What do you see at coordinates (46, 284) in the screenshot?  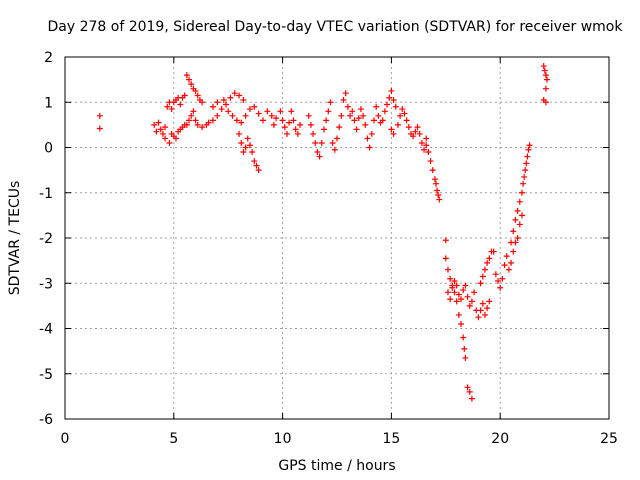 I see `y-tick-label: -3` at bounding box center [46, 284].